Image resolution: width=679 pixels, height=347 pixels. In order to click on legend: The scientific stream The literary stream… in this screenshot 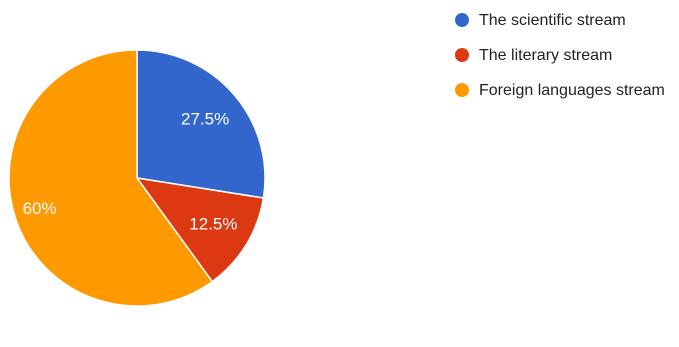, I will do `click(560, 55)`.